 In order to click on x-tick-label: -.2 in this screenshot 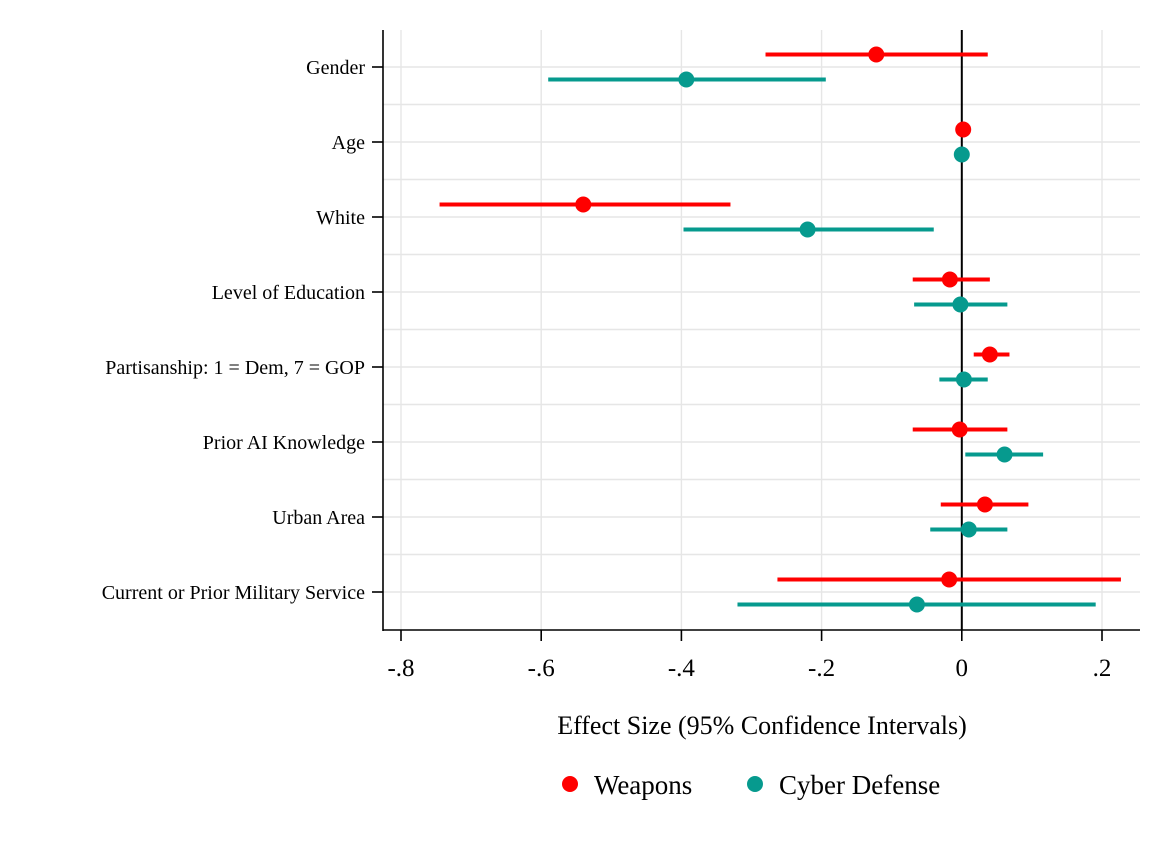, I will do `click(821, 668)`.